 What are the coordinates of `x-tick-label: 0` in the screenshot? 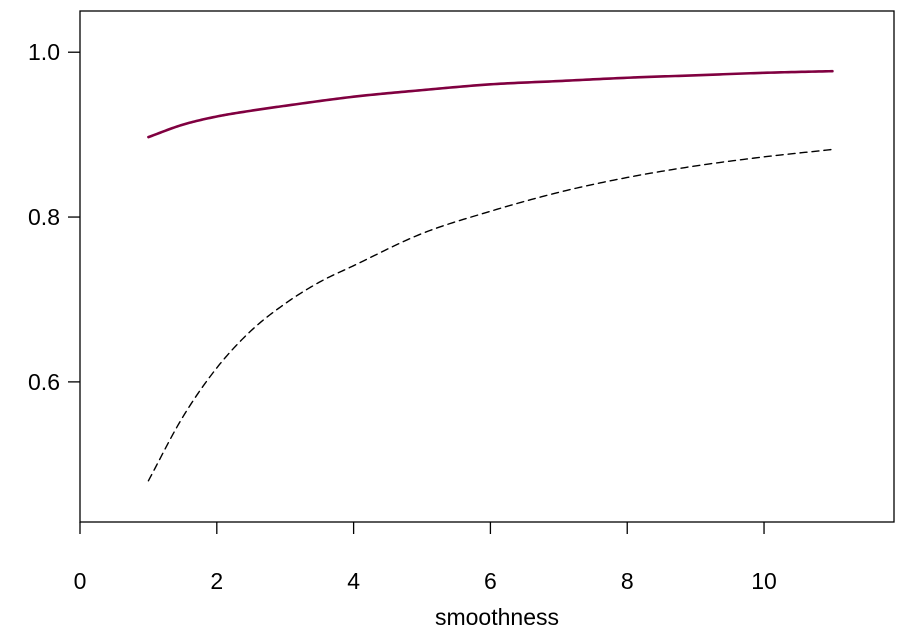 It's located at (80, 581).